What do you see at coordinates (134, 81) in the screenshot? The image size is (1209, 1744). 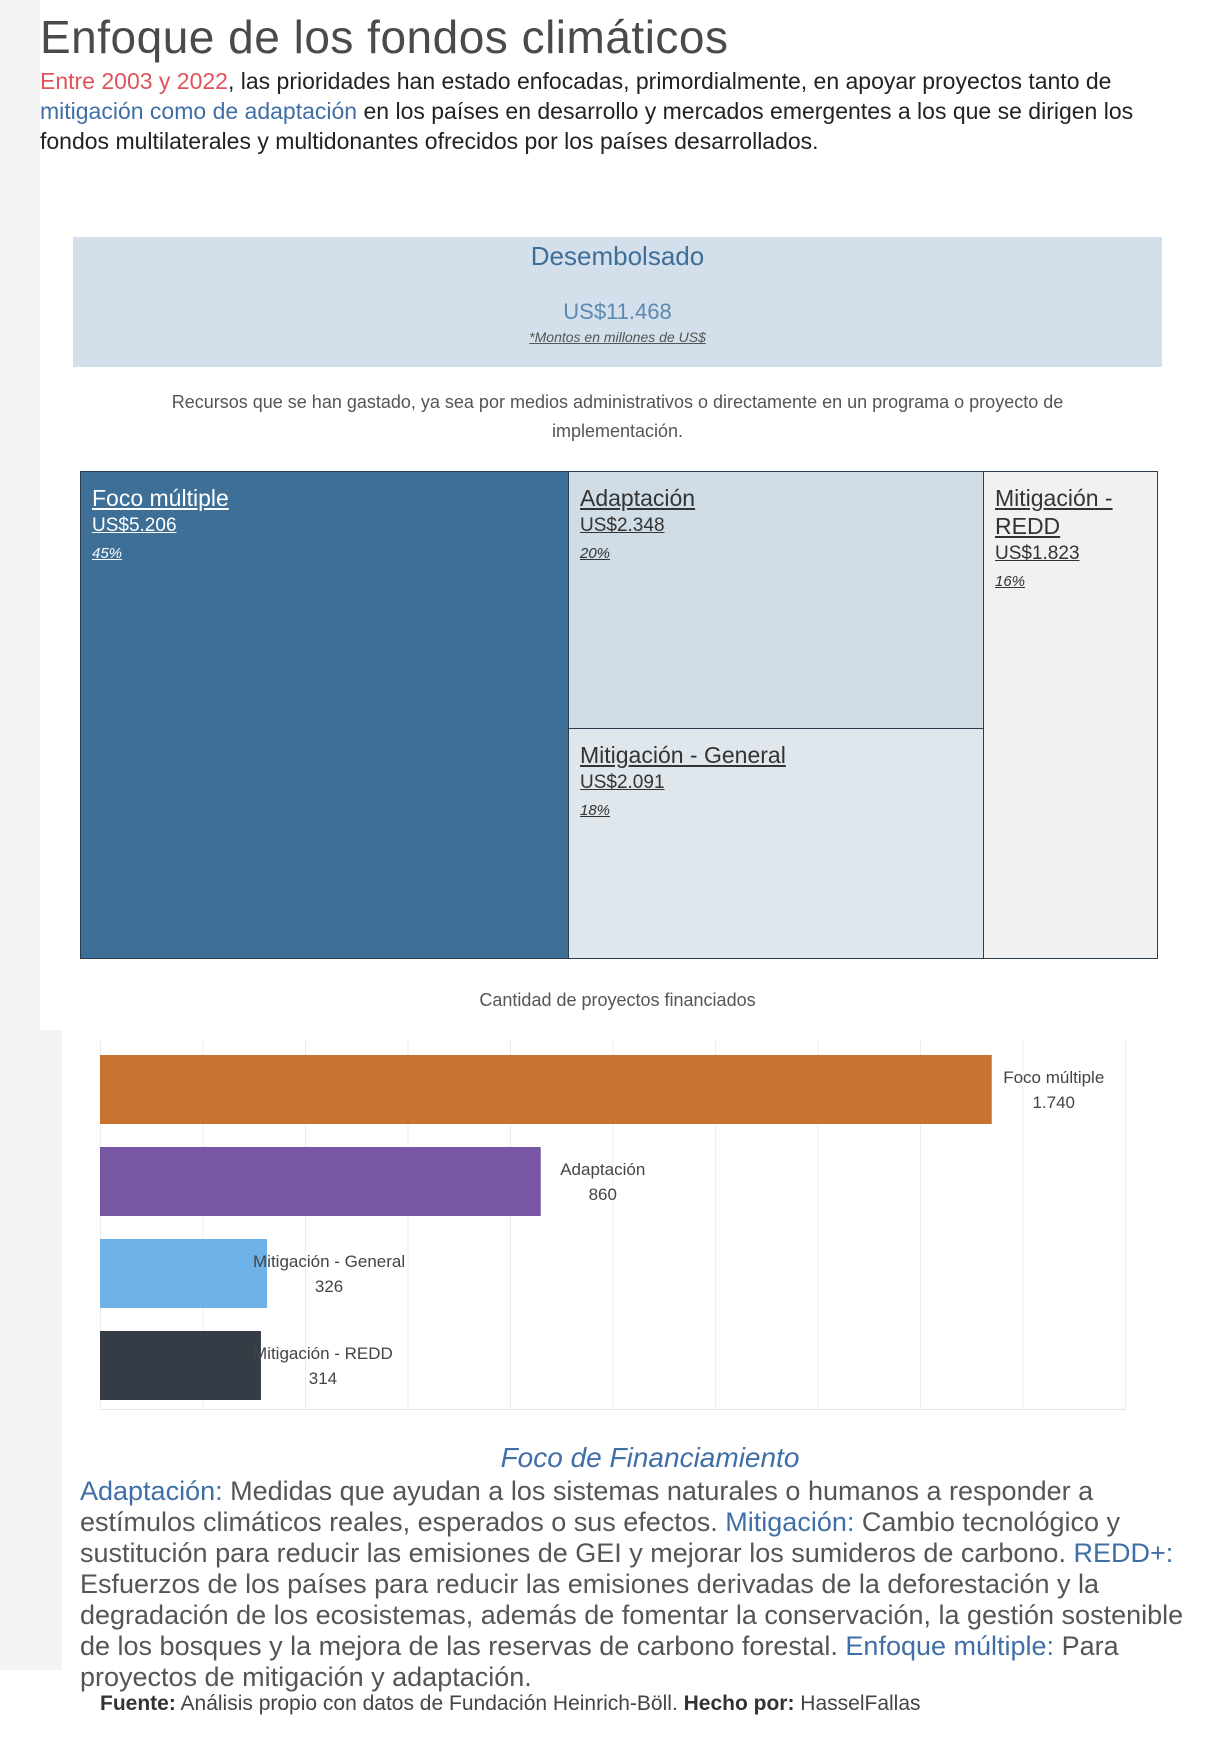 I see `intro-years: Entre 2003 y 2022` at bounding box center [134, 81].